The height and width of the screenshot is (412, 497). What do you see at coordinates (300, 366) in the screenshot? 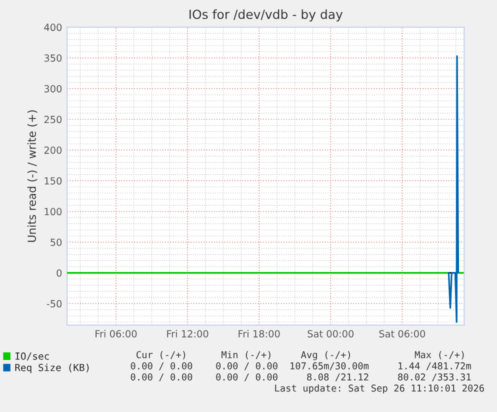
I see `text: 0.00 / 0.00 0.00 / 0.00 107.65m/30.00m 1.44 /481.72m` at bounding box center [300, 366].